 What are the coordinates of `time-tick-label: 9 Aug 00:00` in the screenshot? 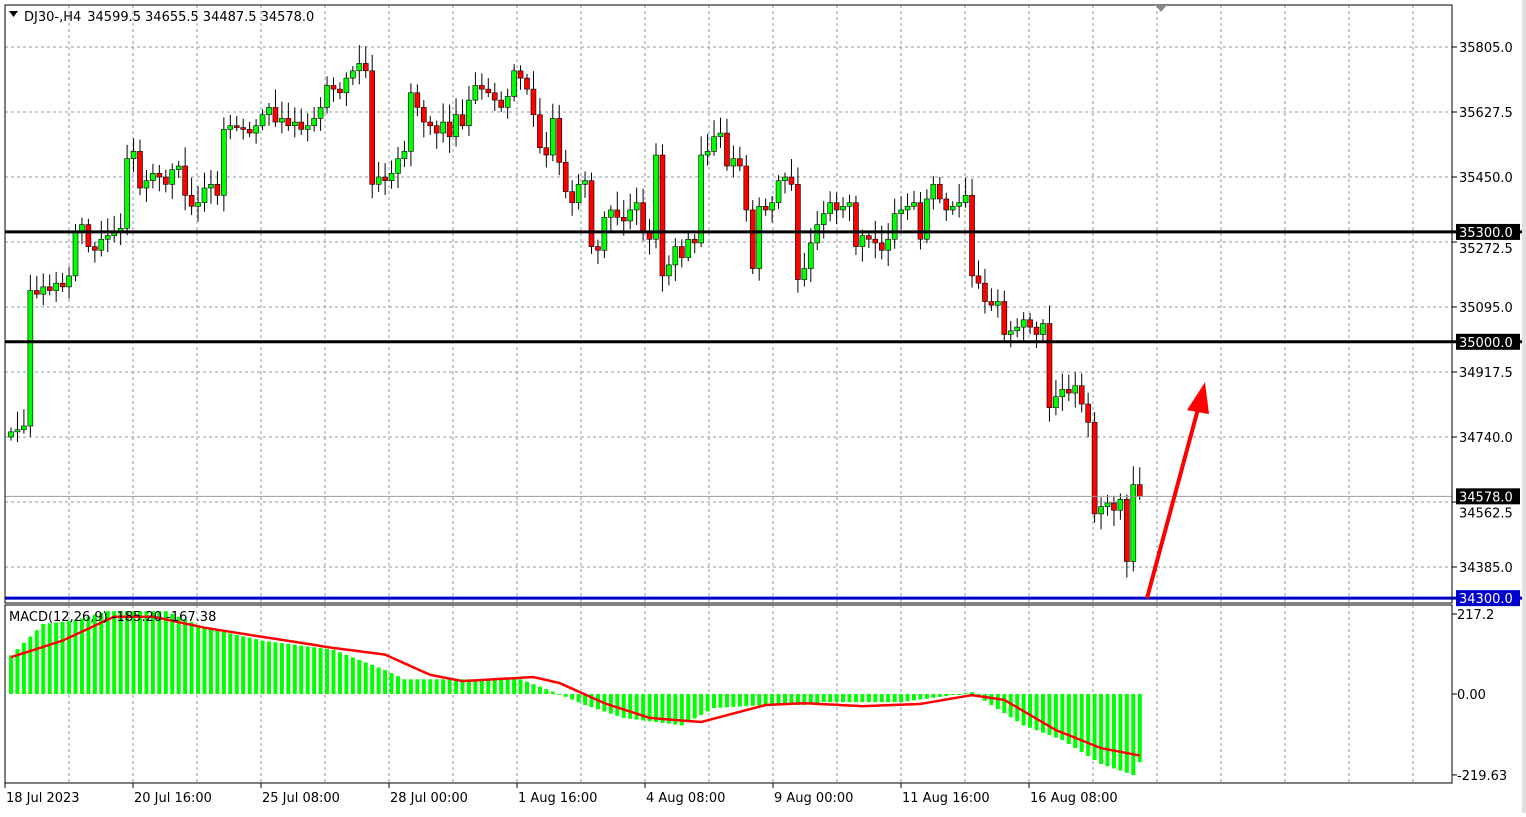 It's located at (813, 798).